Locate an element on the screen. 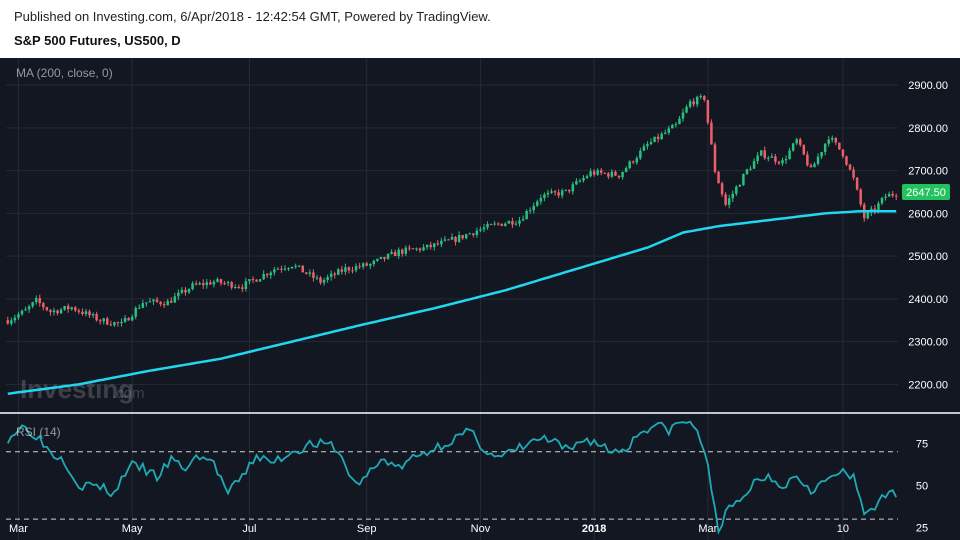  ma-indicator-label: MA (200, close, 0) is located at coordinates (64, 73).